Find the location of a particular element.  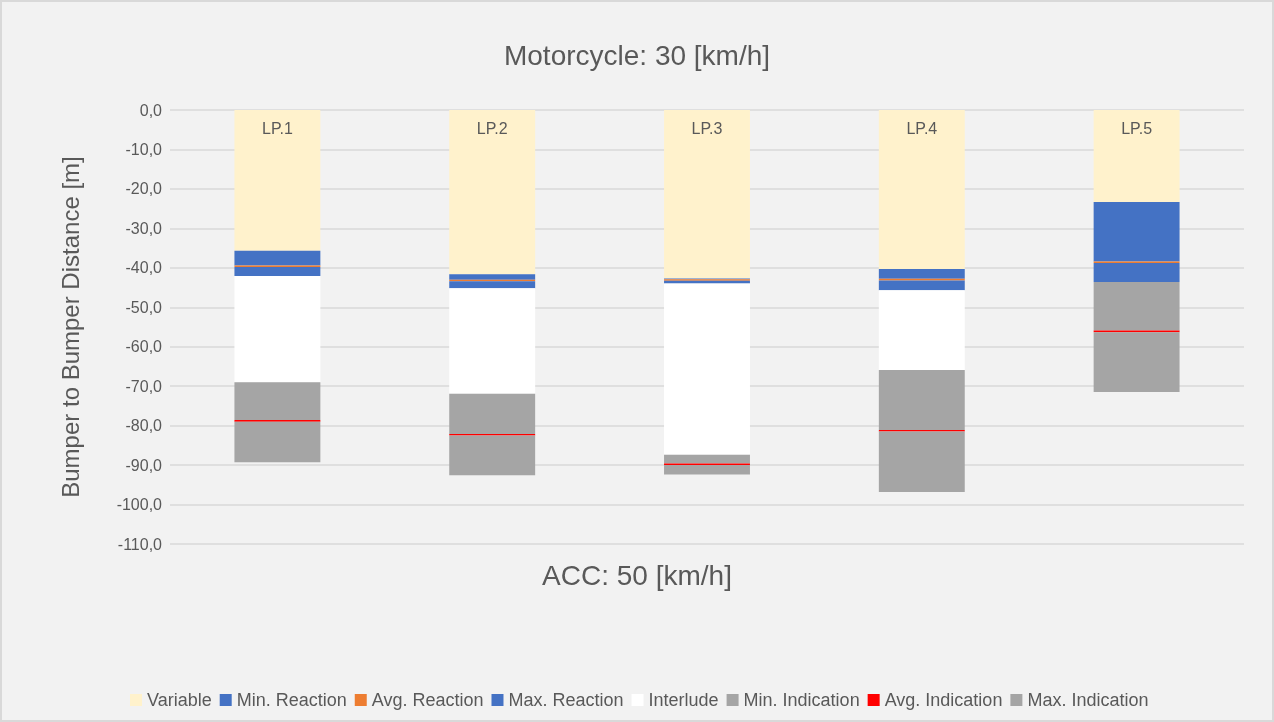

y-tick-label: -100,0 is located at coordinates (139, 505).